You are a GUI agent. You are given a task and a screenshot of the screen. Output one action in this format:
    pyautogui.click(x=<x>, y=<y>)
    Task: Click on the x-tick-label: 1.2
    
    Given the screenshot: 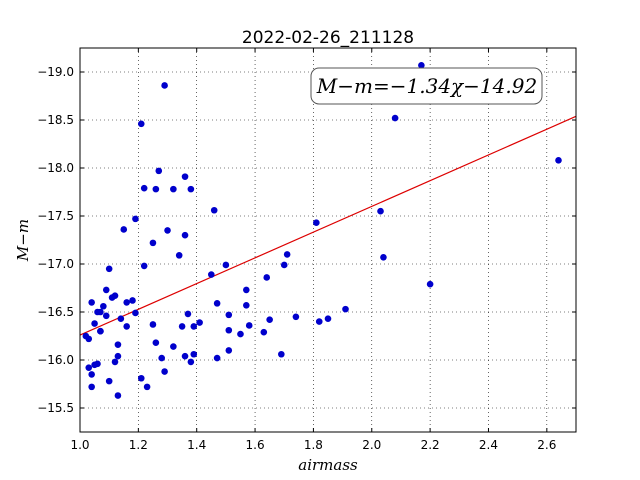 What is the action you would take?
    pyautogui.click(x=138, y=445)
    